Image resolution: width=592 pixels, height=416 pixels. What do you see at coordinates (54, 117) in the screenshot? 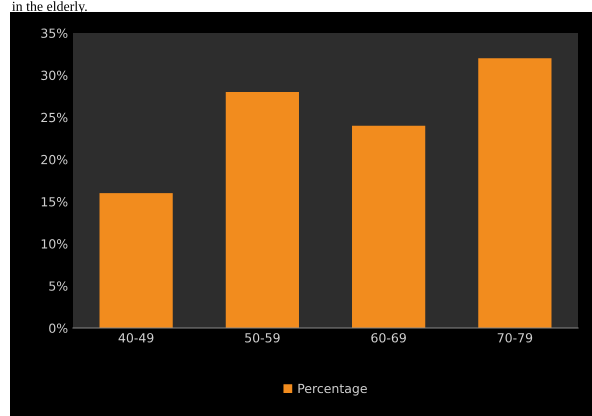
I see `y-tick-label: 25%` at bounding box center [54, 117].